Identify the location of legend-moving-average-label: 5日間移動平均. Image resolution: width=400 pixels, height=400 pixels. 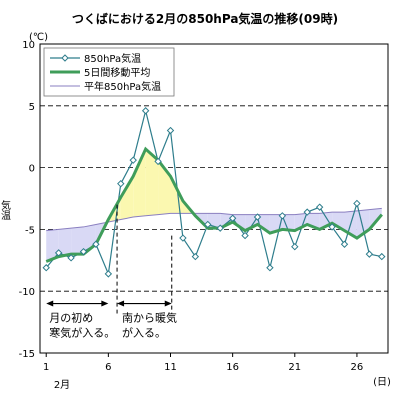
(117, 72).